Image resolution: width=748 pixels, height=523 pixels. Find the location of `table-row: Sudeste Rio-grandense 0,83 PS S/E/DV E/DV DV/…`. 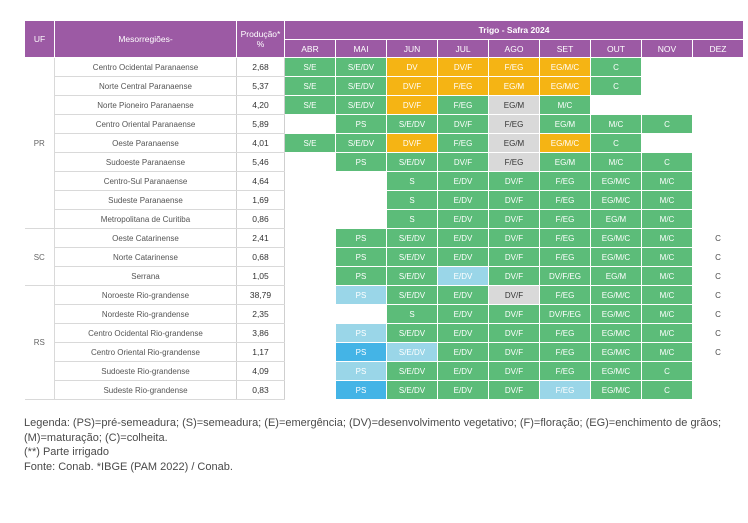

table-row: Sudeste Rio-grandense 0,83 PS S/E/DV E/DV DV/… is located at coordinates (385, 390).